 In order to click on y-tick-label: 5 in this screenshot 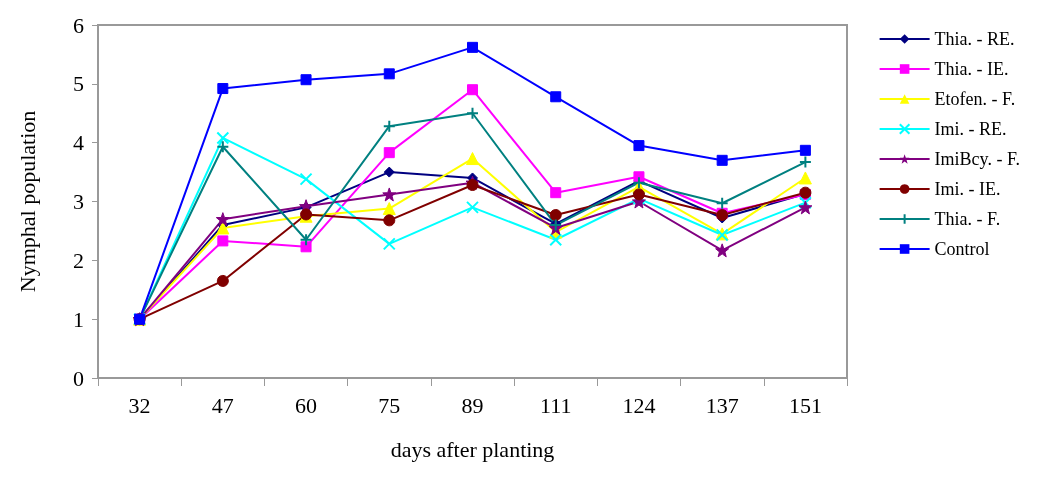, I will do `click(78, 84)`.